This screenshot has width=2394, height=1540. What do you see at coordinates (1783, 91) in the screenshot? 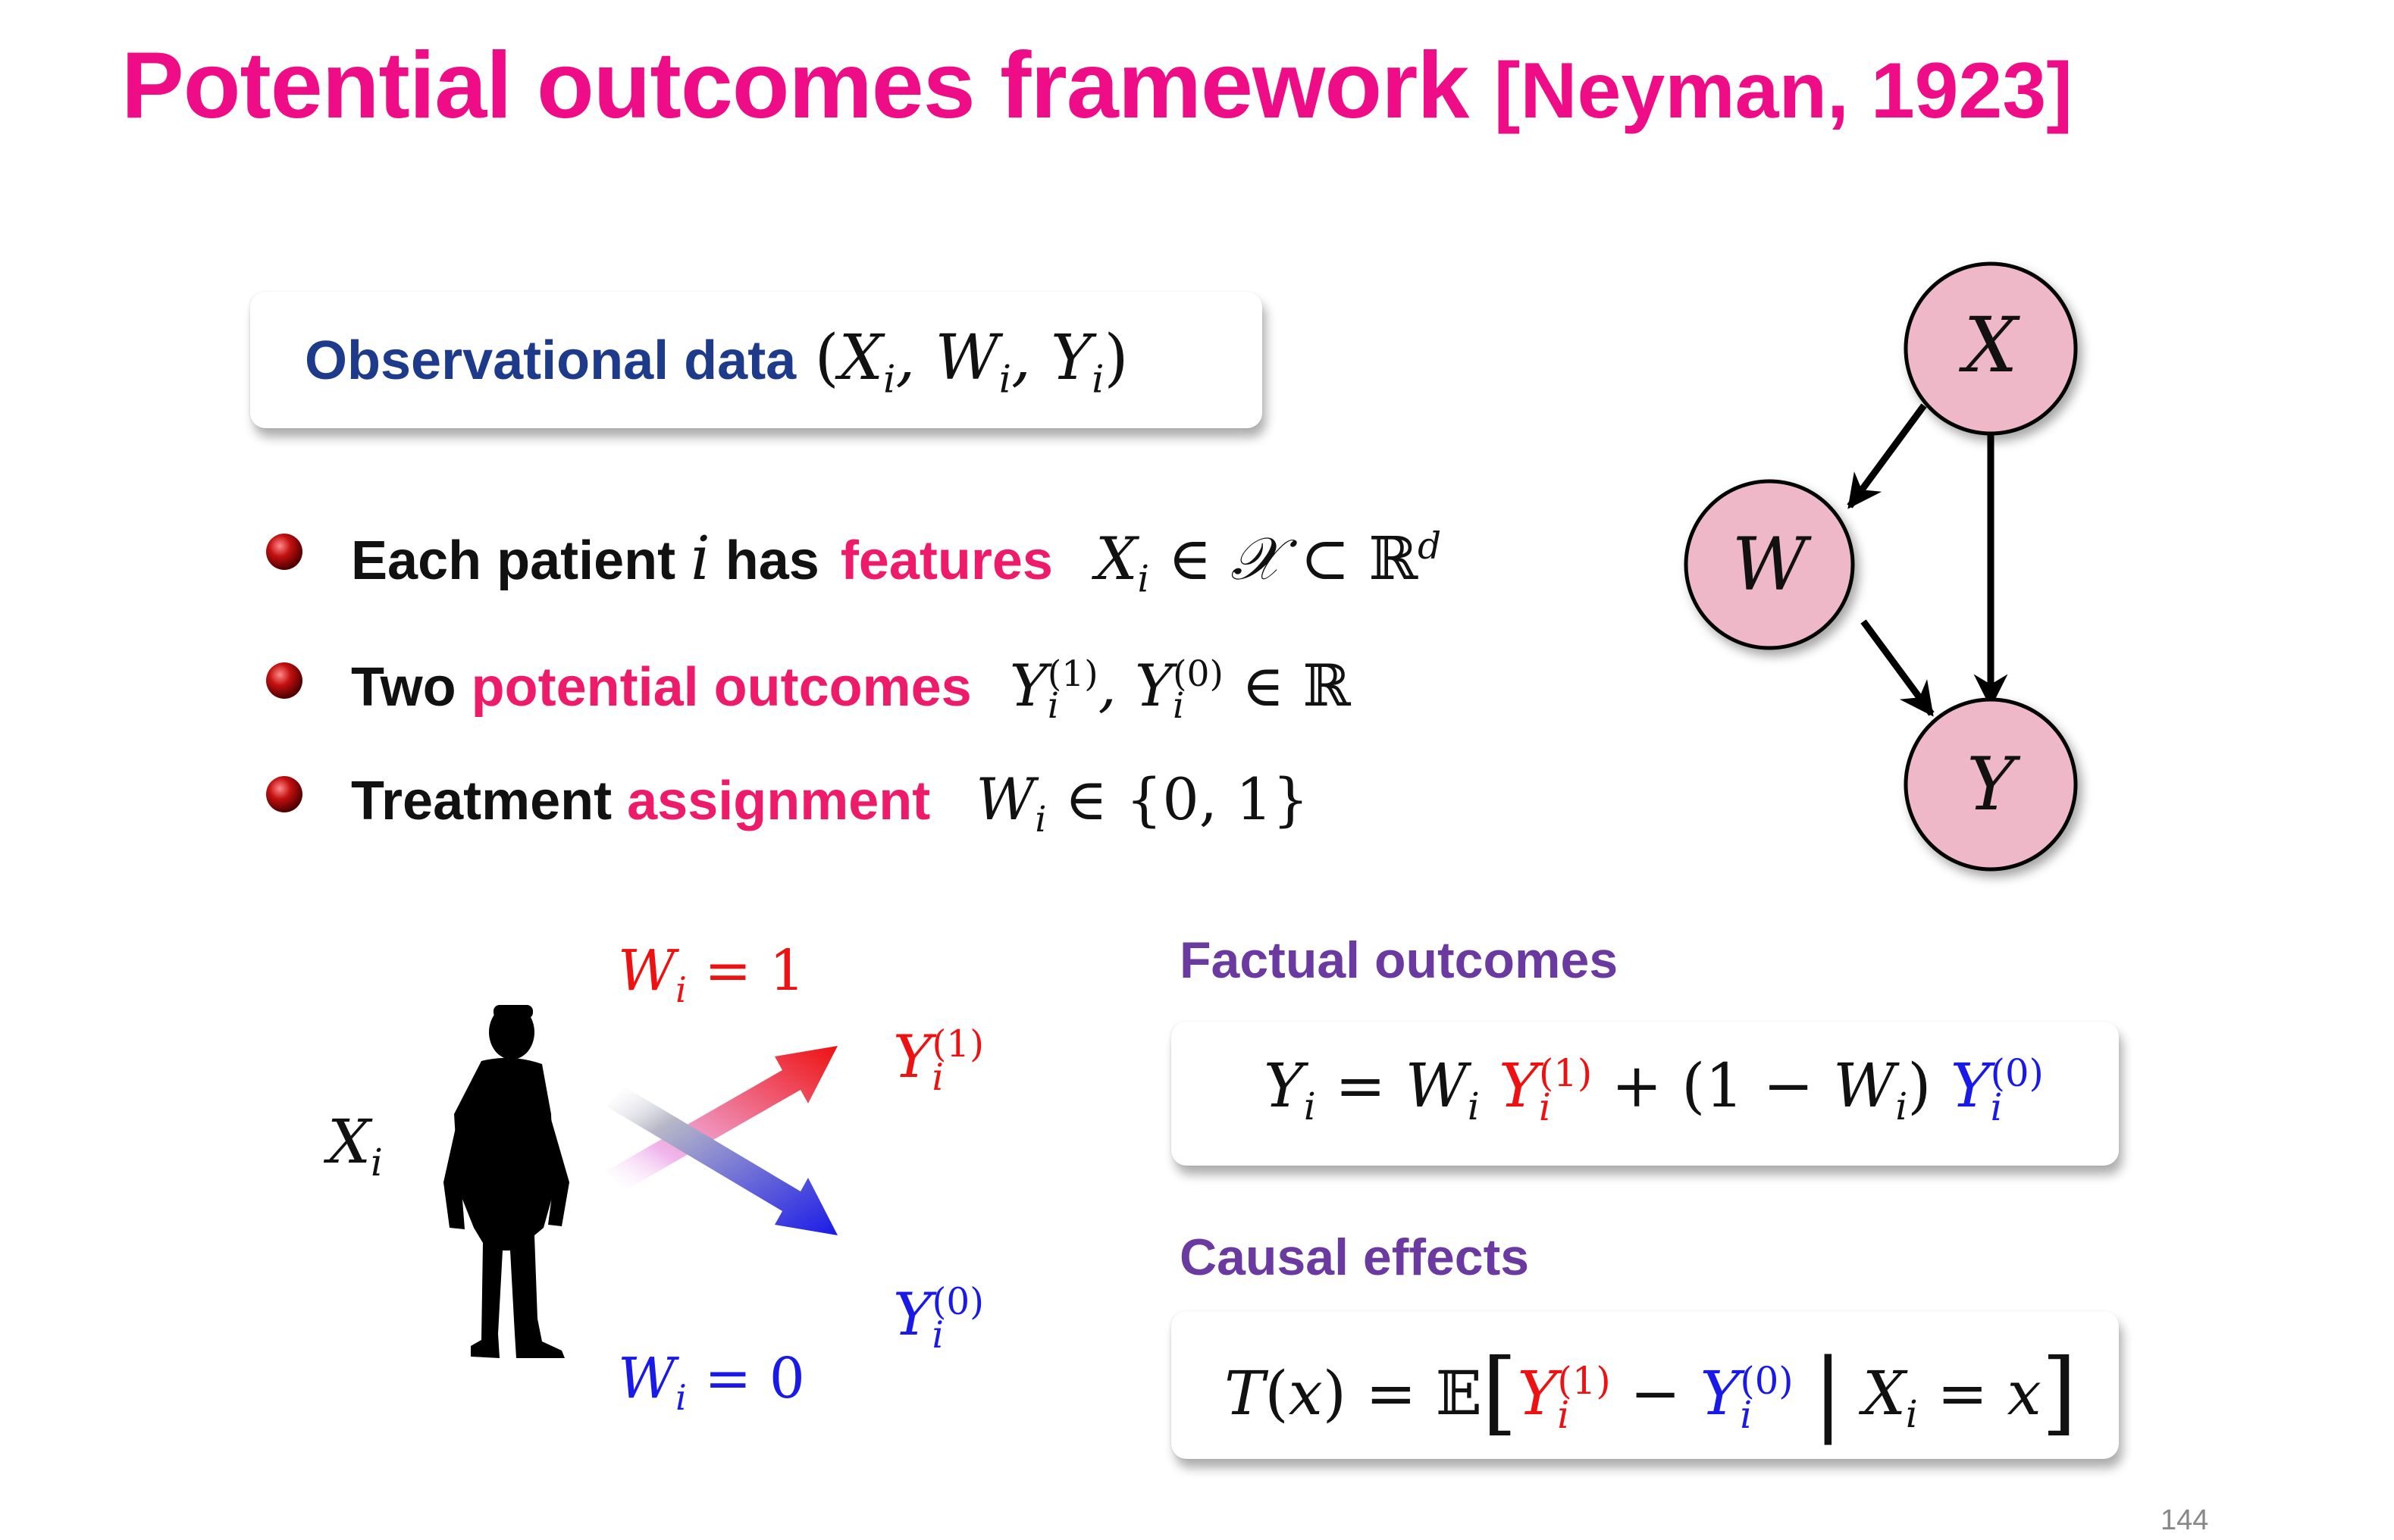
I see `title-citation: [Neyman, 1923]` at bounding box center [1783, 91].